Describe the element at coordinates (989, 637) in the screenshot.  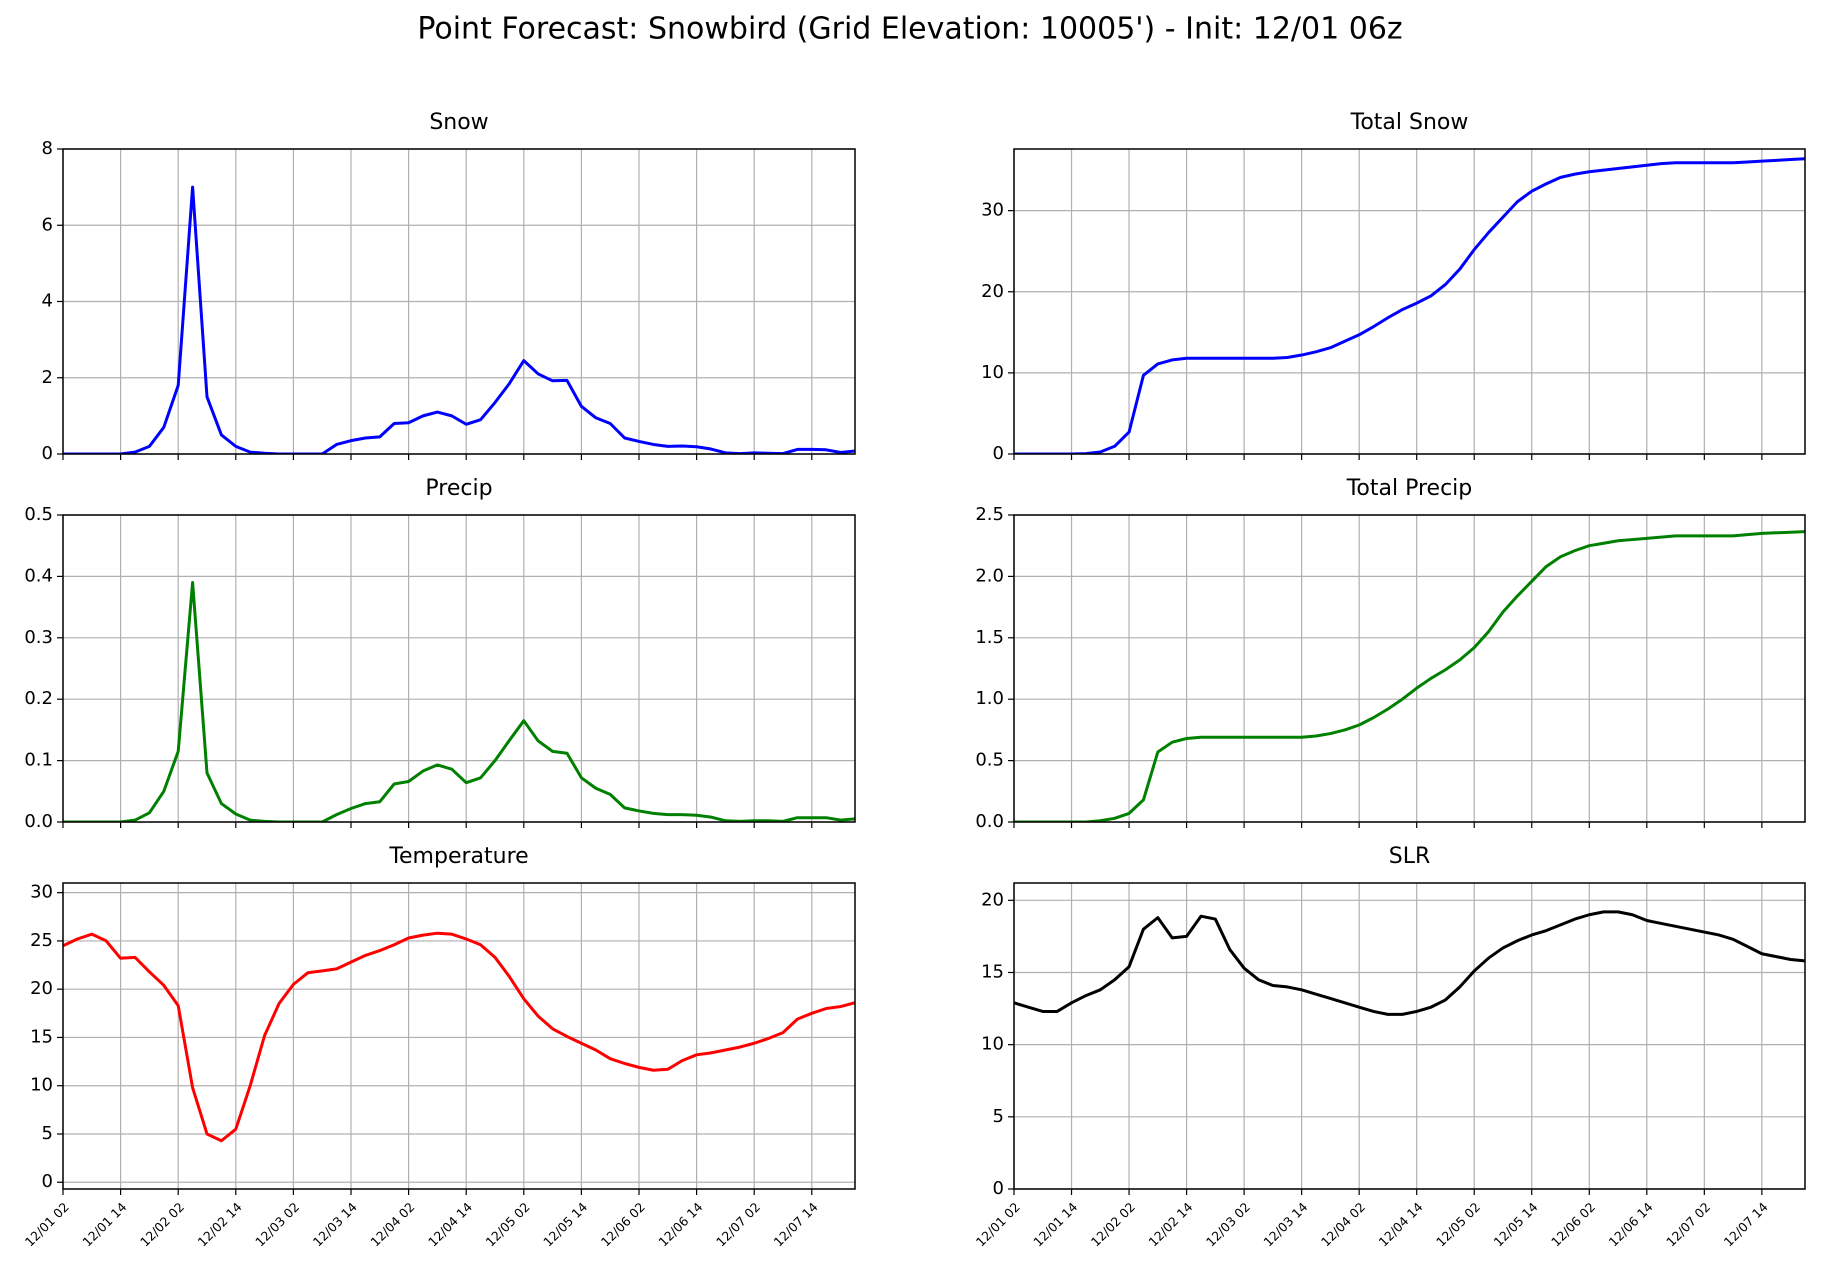
I see `y-tick-label: 1.5` at that location.